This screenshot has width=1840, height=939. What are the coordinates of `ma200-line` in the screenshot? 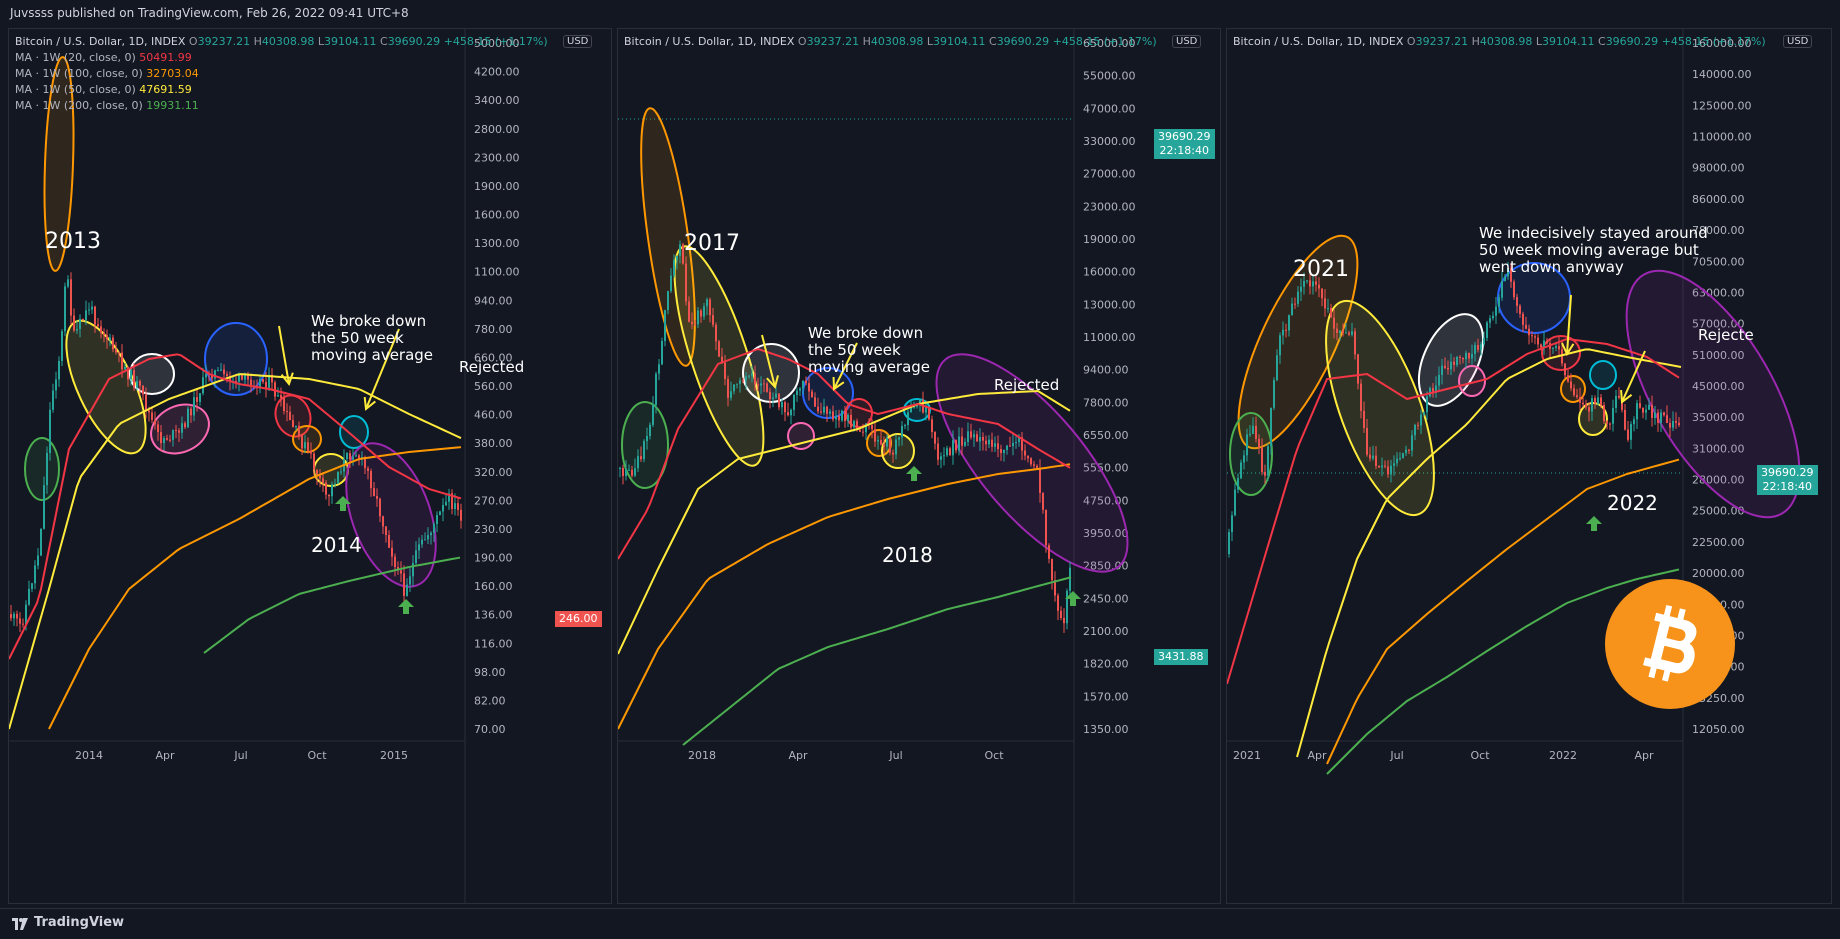 It's located at (332, 605).